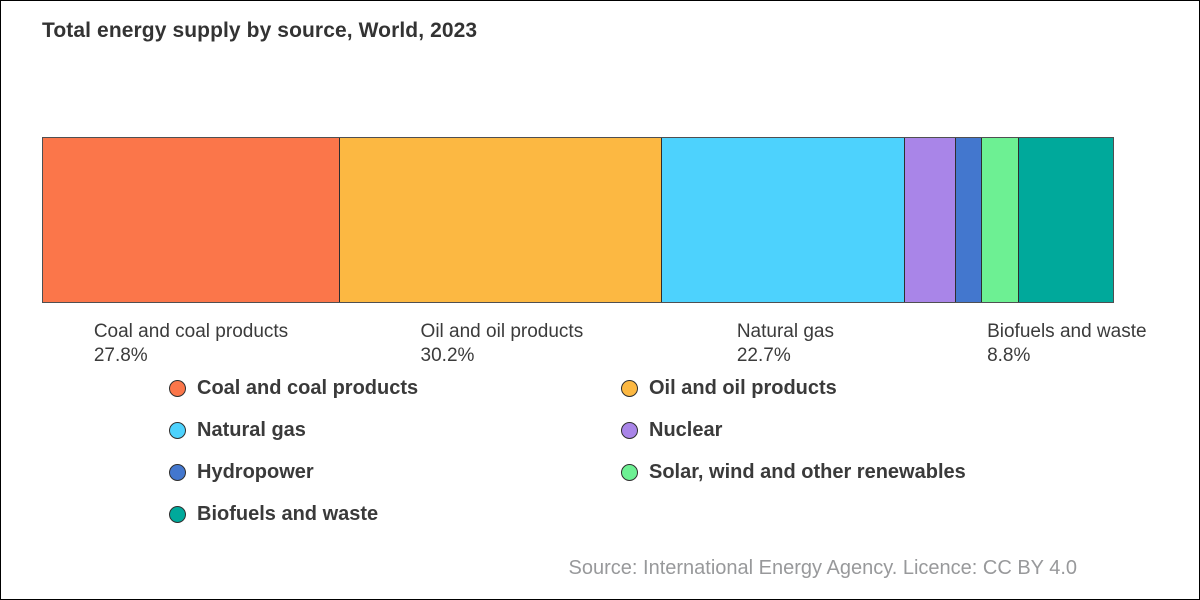 This screenshot has height=600, width=1200. What do you see at coordinates (502, 331) in the screenshot?
I see `segment-label-name: Oil and oil products` at bounding box center [502, 331].